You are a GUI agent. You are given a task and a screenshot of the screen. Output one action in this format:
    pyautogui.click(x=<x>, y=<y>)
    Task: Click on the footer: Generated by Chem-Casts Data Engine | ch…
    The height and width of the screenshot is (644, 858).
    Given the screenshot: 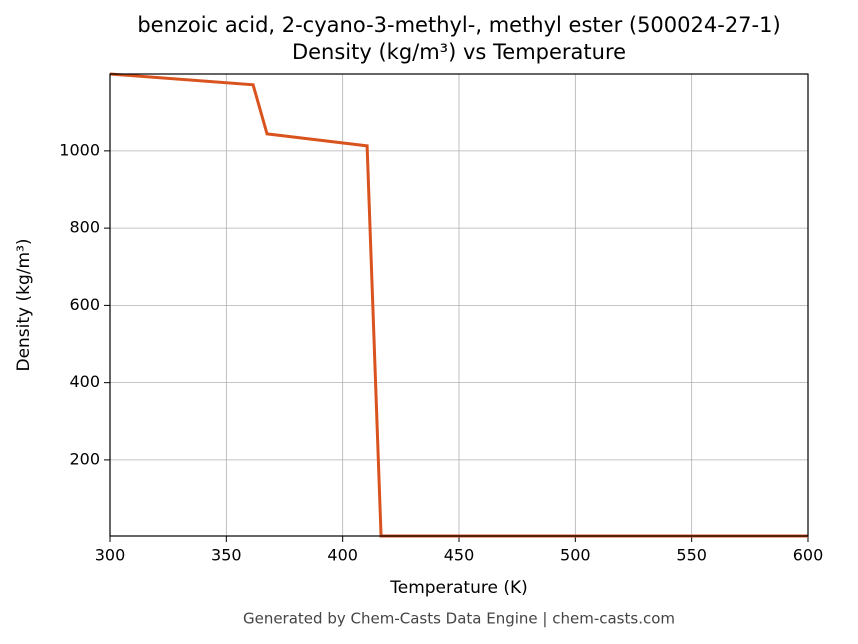 What is the action you would take?
    pyautogui.click(x=459, y=619)
    